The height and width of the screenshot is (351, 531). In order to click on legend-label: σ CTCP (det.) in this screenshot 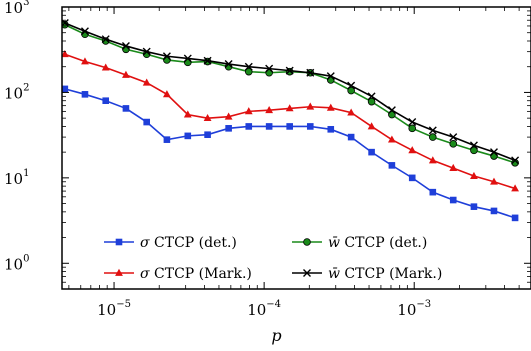, I will do `click(188, 243)`.